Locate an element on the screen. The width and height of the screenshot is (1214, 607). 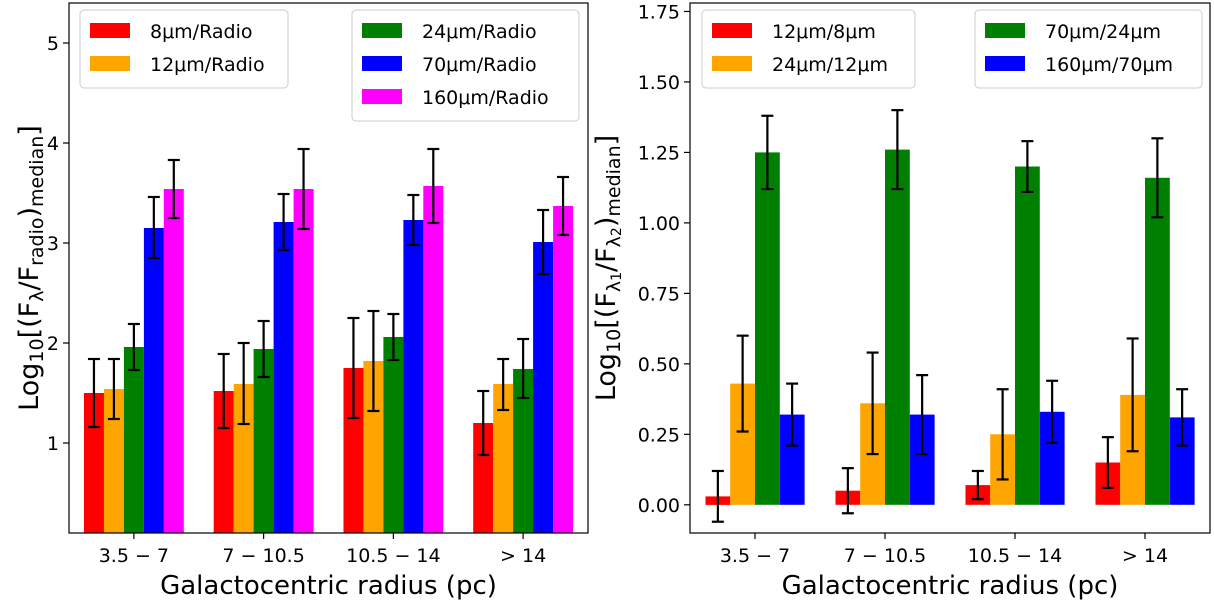
ylabel-sub2: radio is located at coordinates (37, 241).